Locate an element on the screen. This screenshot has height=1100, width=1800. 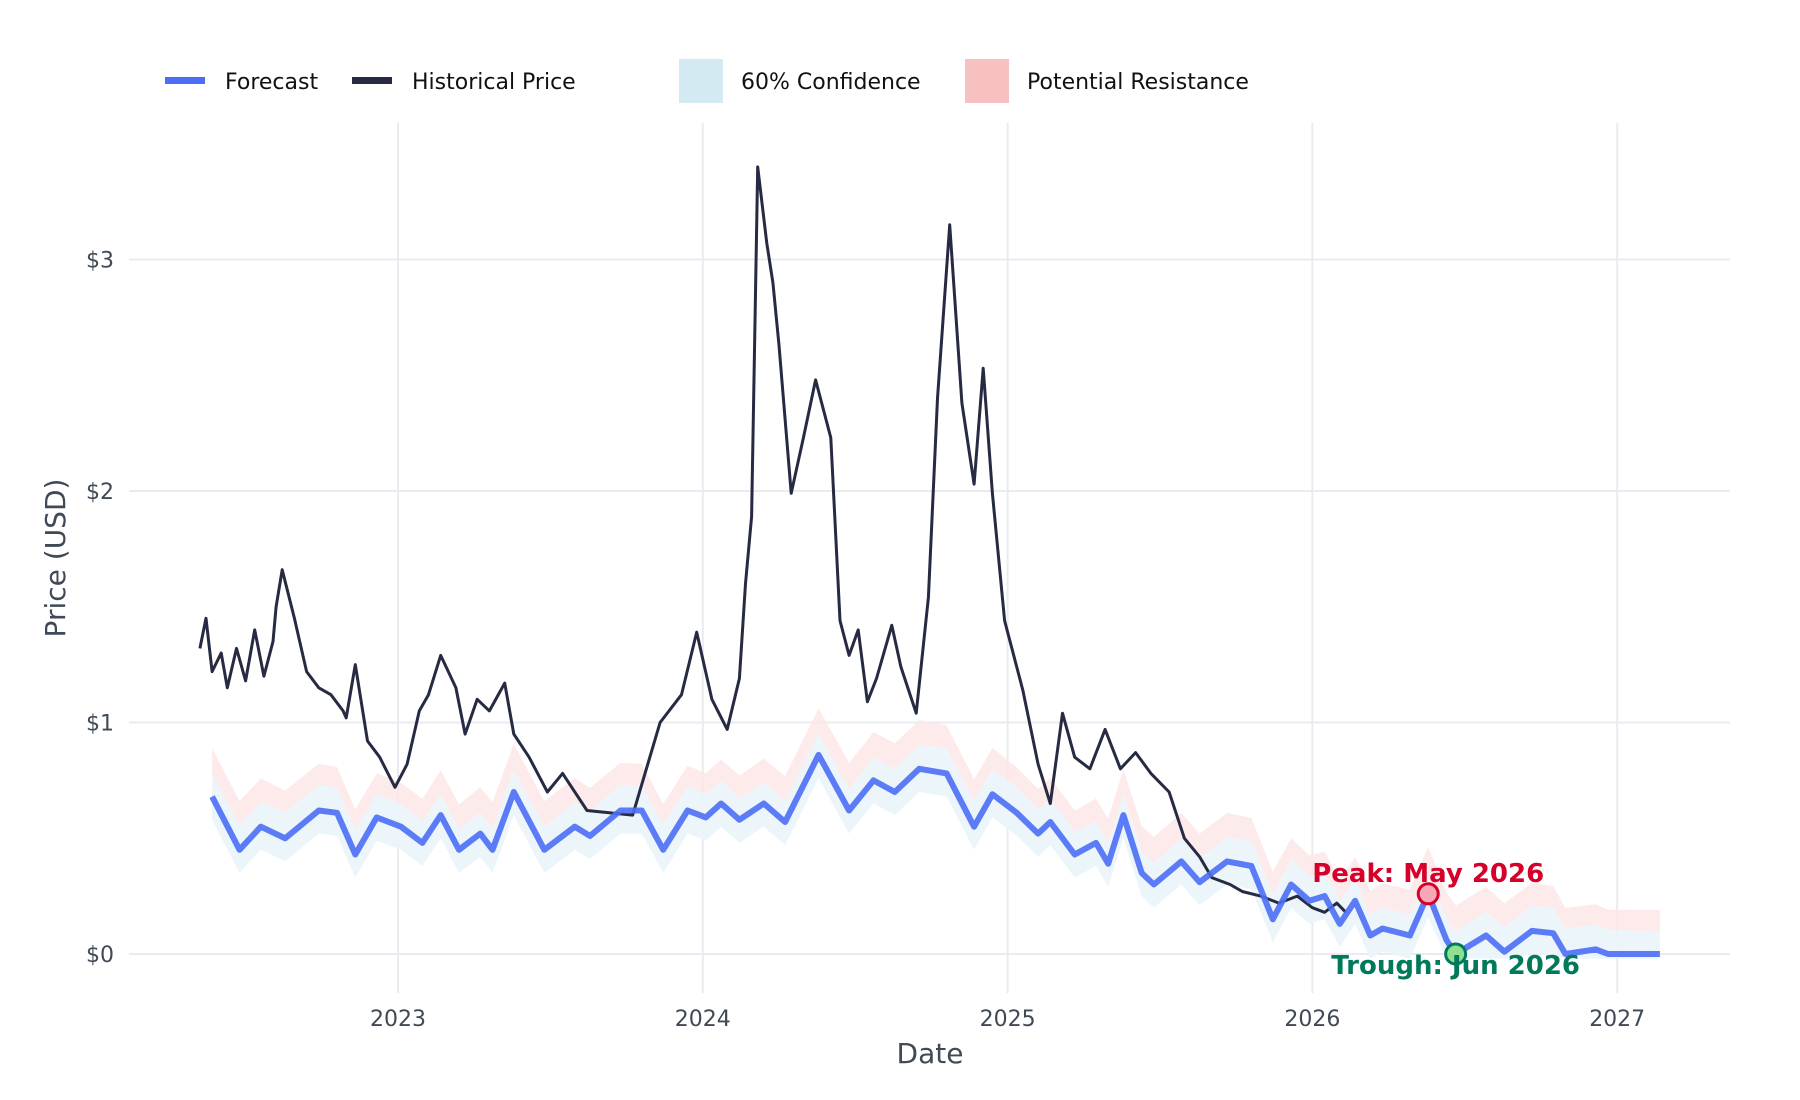
trough-label: Trough: Jun 2026 is located at coordinates (1455, 966).